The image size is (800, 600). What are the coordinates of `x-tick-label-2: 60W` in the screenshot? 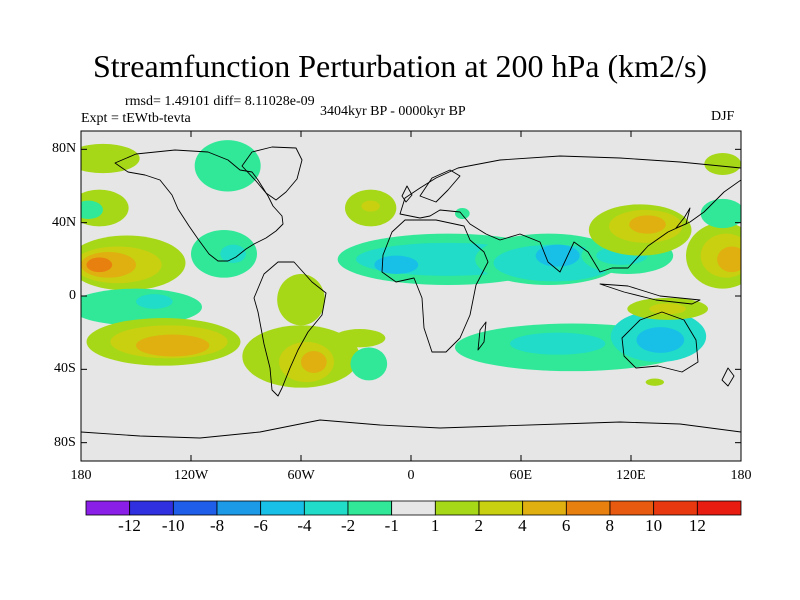 It's located at (301, 475).